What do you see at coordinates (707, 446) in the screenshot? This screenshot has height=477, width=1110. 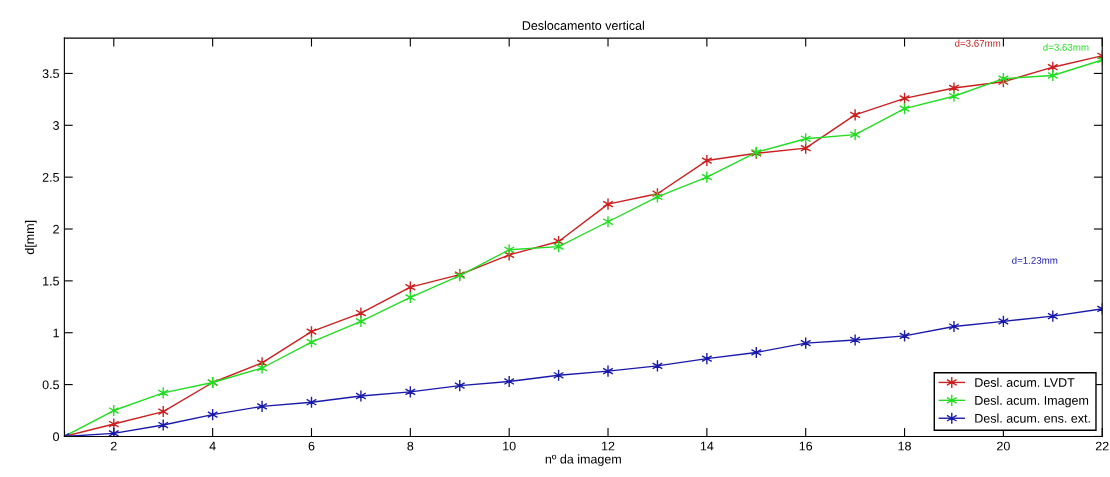 I see `x-tick-label: 14` at bounding box center [707, 446].